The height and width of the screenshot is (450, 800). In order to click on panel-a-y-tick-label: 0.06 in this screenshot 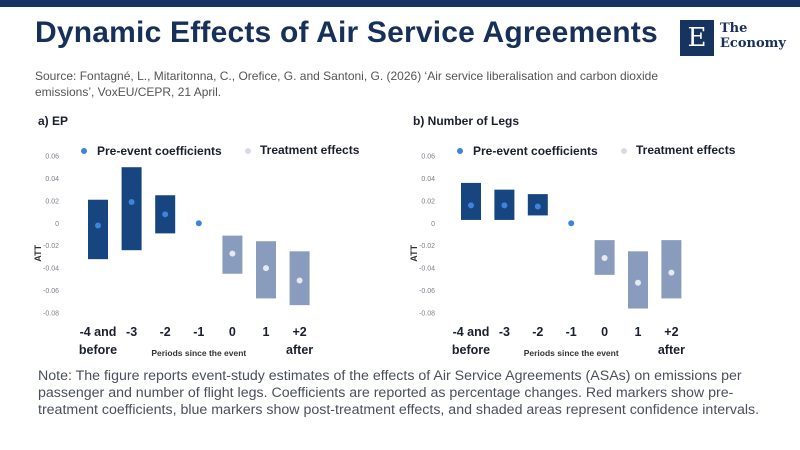, I will do `click(52, 157)`.